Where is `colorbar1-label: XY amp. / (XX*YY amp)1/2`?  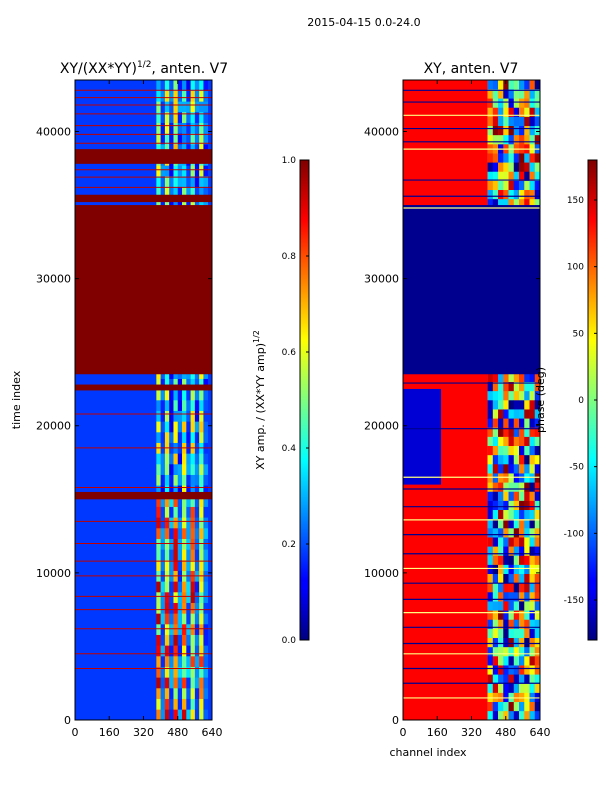
colorbar1-label: XY amp. / (XX*YY amp)1/2 is located at coordinates (259, 400).